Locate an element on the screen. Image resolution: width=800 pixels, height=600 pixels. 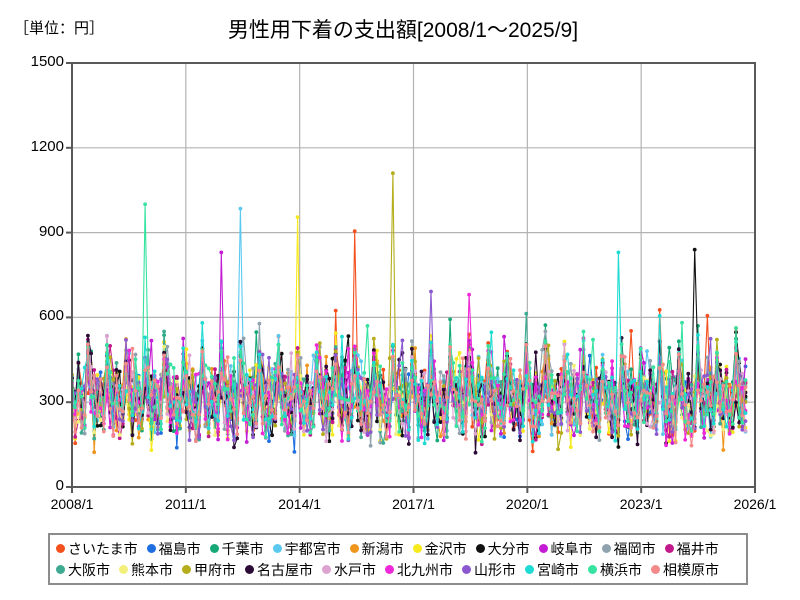
x-tick-label: 2017/1 is located at coordinates (413, 504).